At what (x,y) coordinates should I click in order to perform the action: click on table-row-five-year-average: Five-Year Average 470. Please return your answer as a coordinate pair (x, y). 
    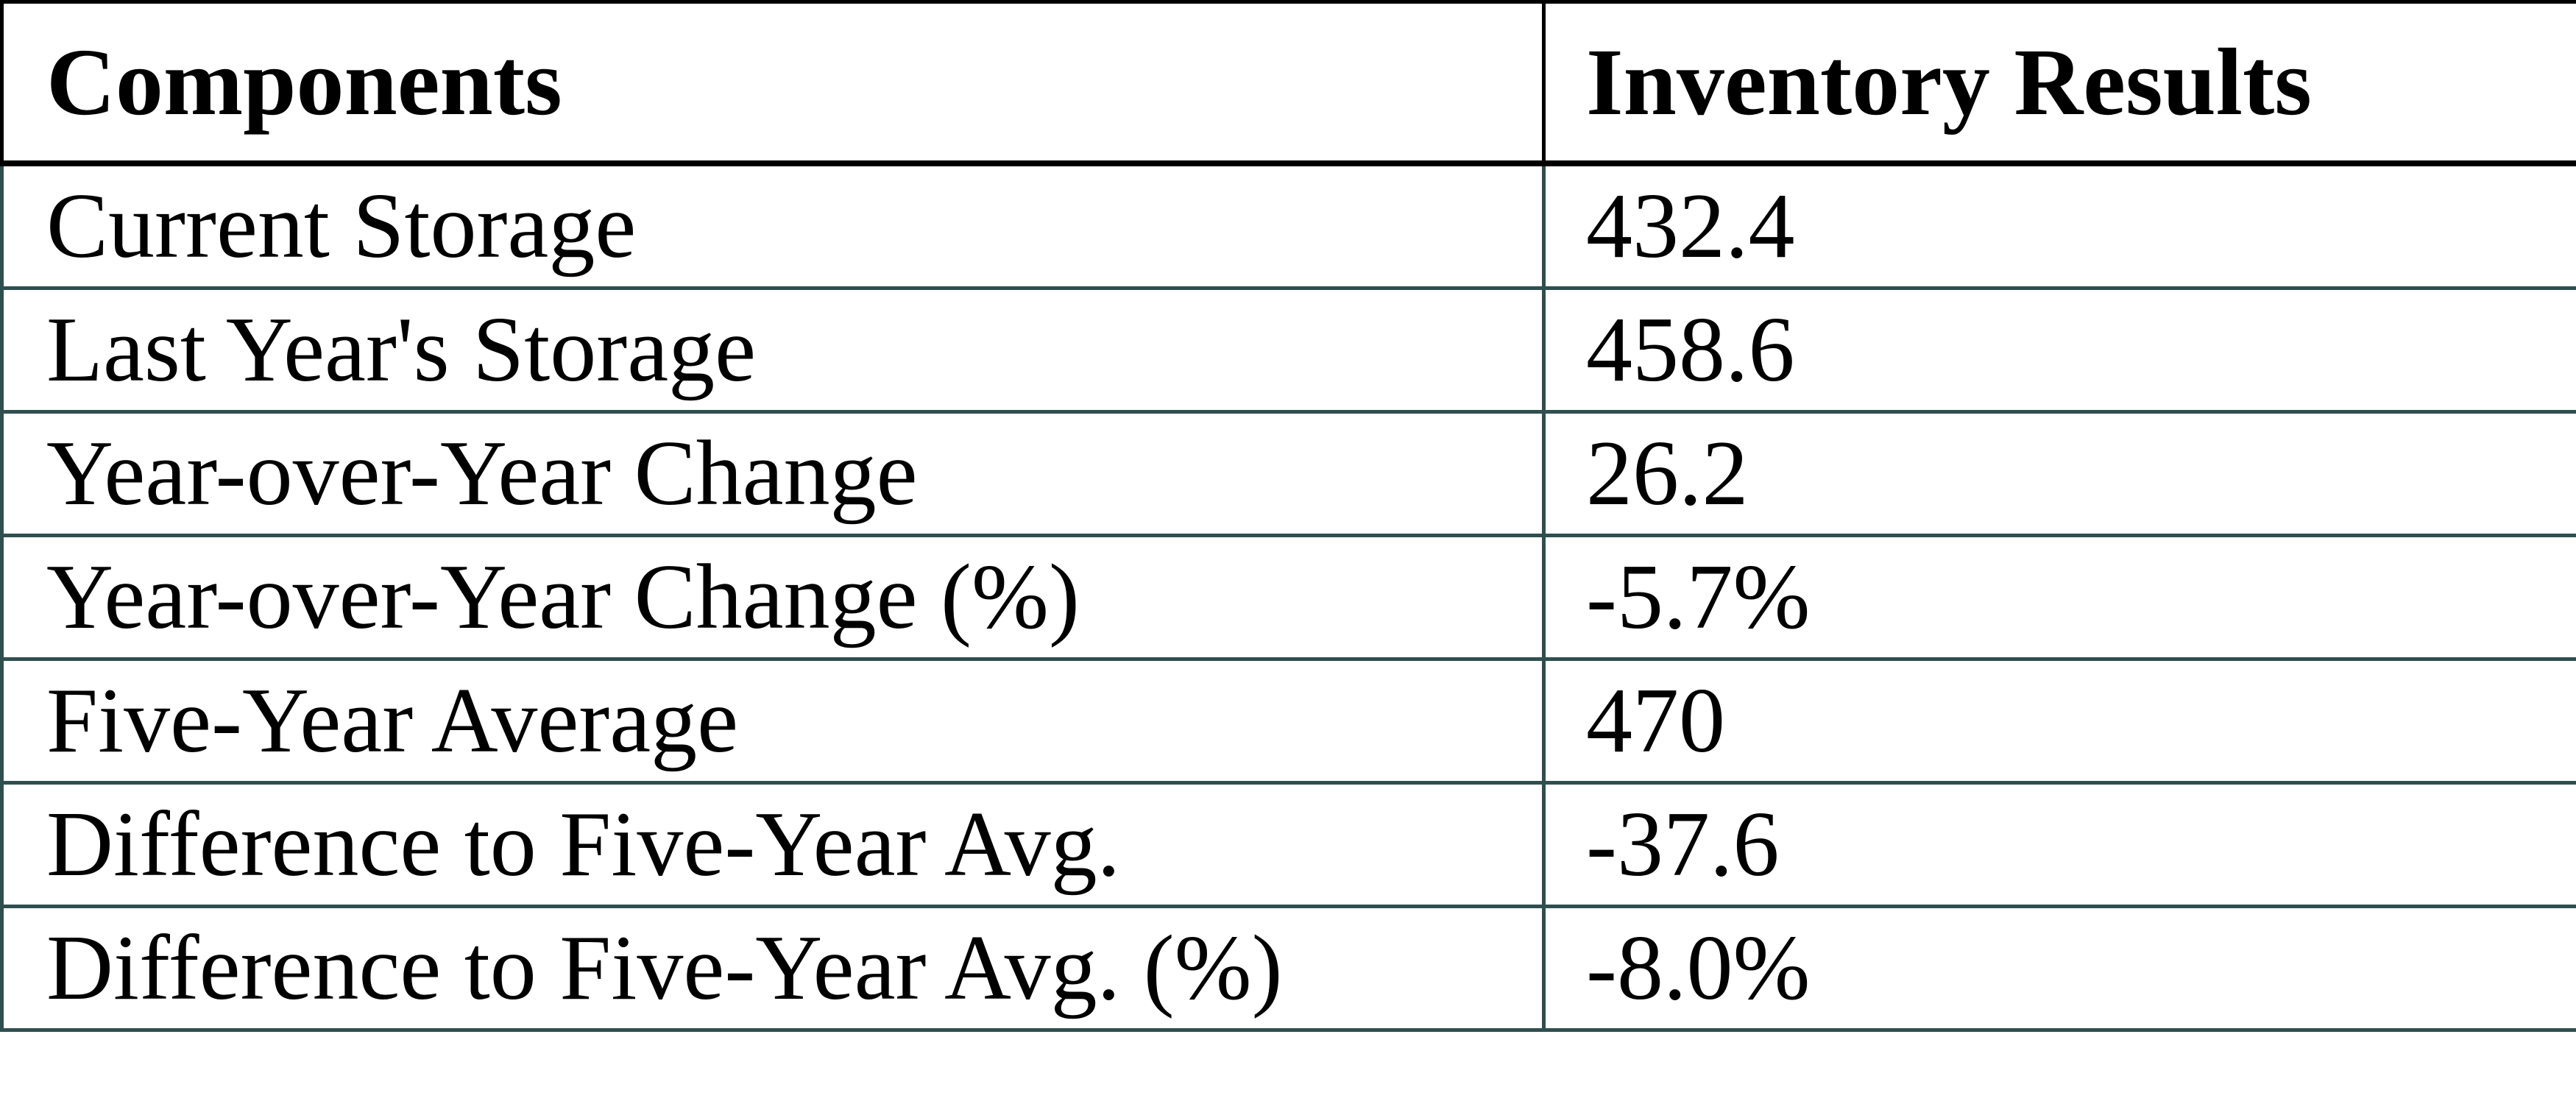
    Looking at the image, I should click on (1288, 721).